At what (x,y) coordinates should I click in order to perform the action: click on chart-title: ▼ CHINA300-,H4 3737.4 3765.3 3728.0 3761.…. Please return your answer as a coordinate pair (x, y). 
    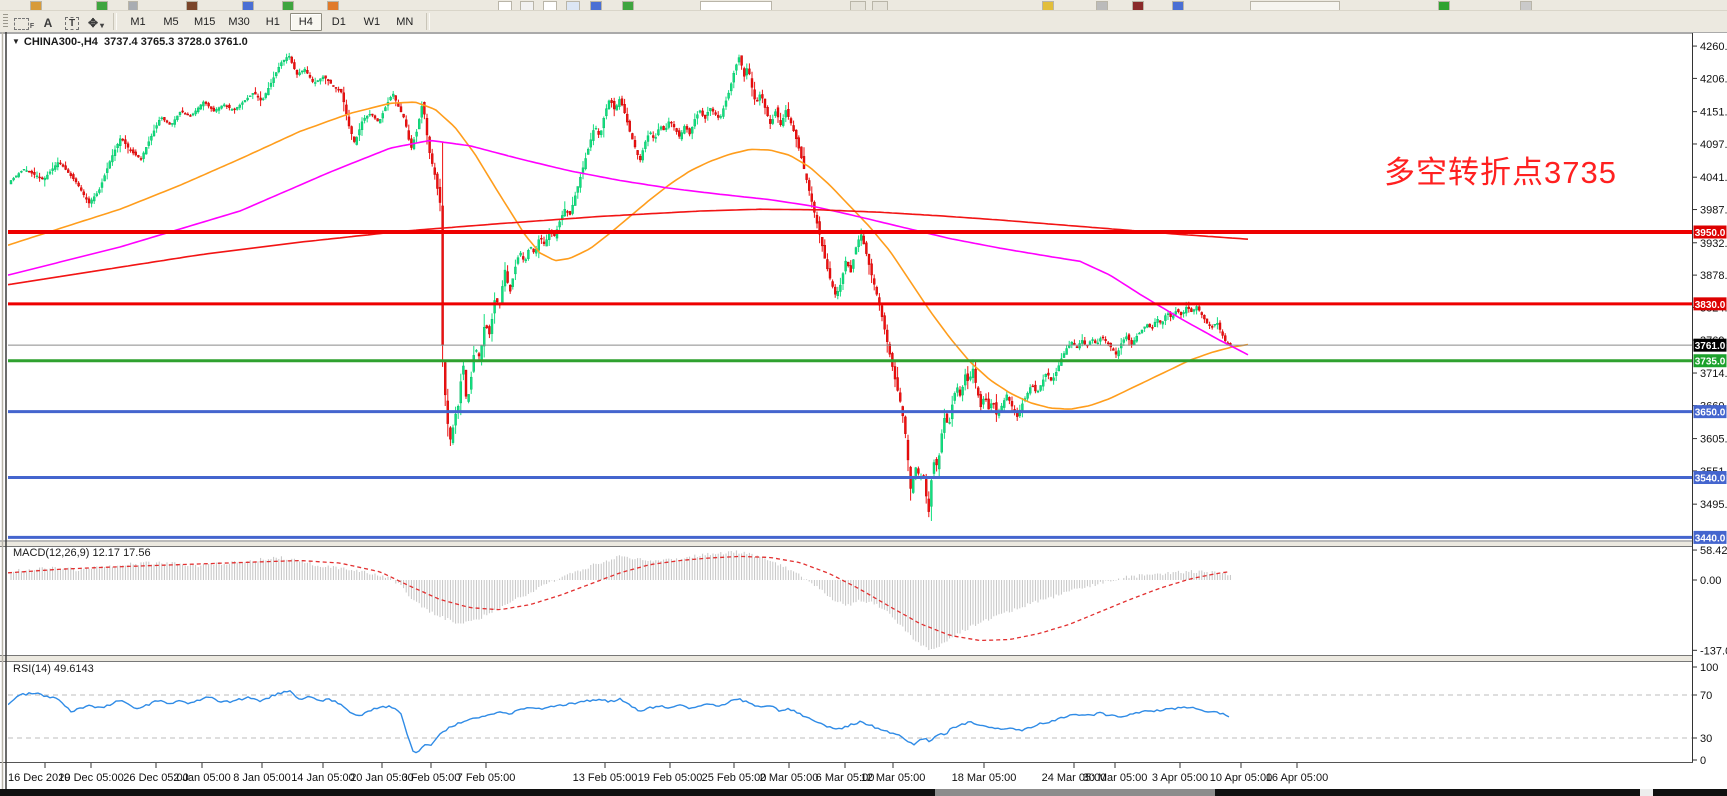
    Looking at the image, I should click on (130, 42).